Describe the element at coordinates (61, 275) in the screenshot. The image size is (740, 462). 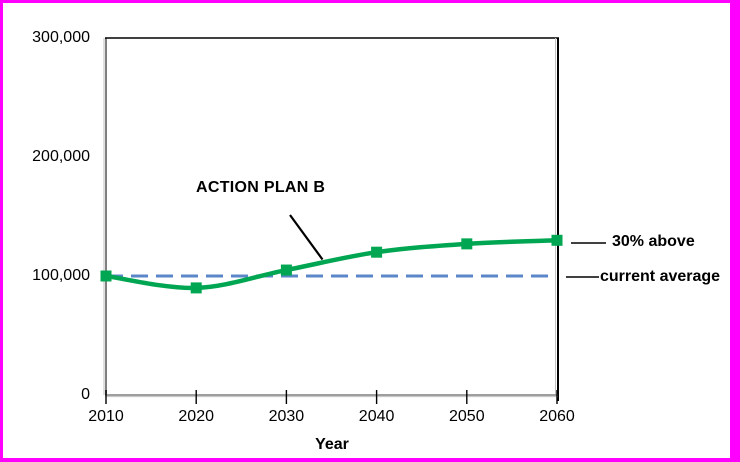
I see `y-tick-label: 100,000` at that location.